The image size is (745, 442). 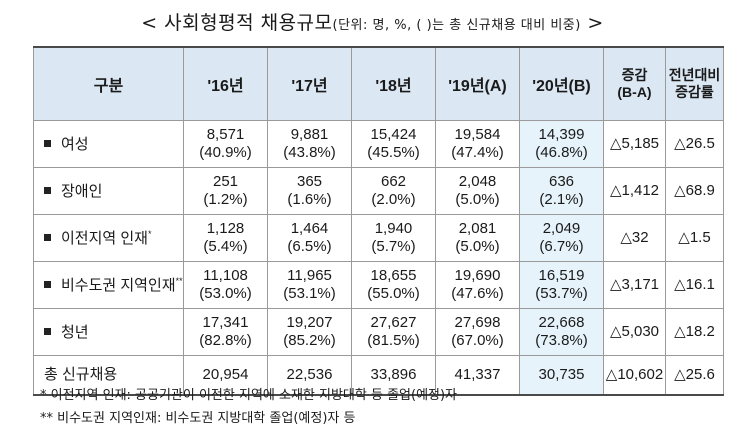 What do you see at coordinates (225, 293) in the screenshot?
I see `cell-share: (53.0%)` at bounding box center [225, 293].